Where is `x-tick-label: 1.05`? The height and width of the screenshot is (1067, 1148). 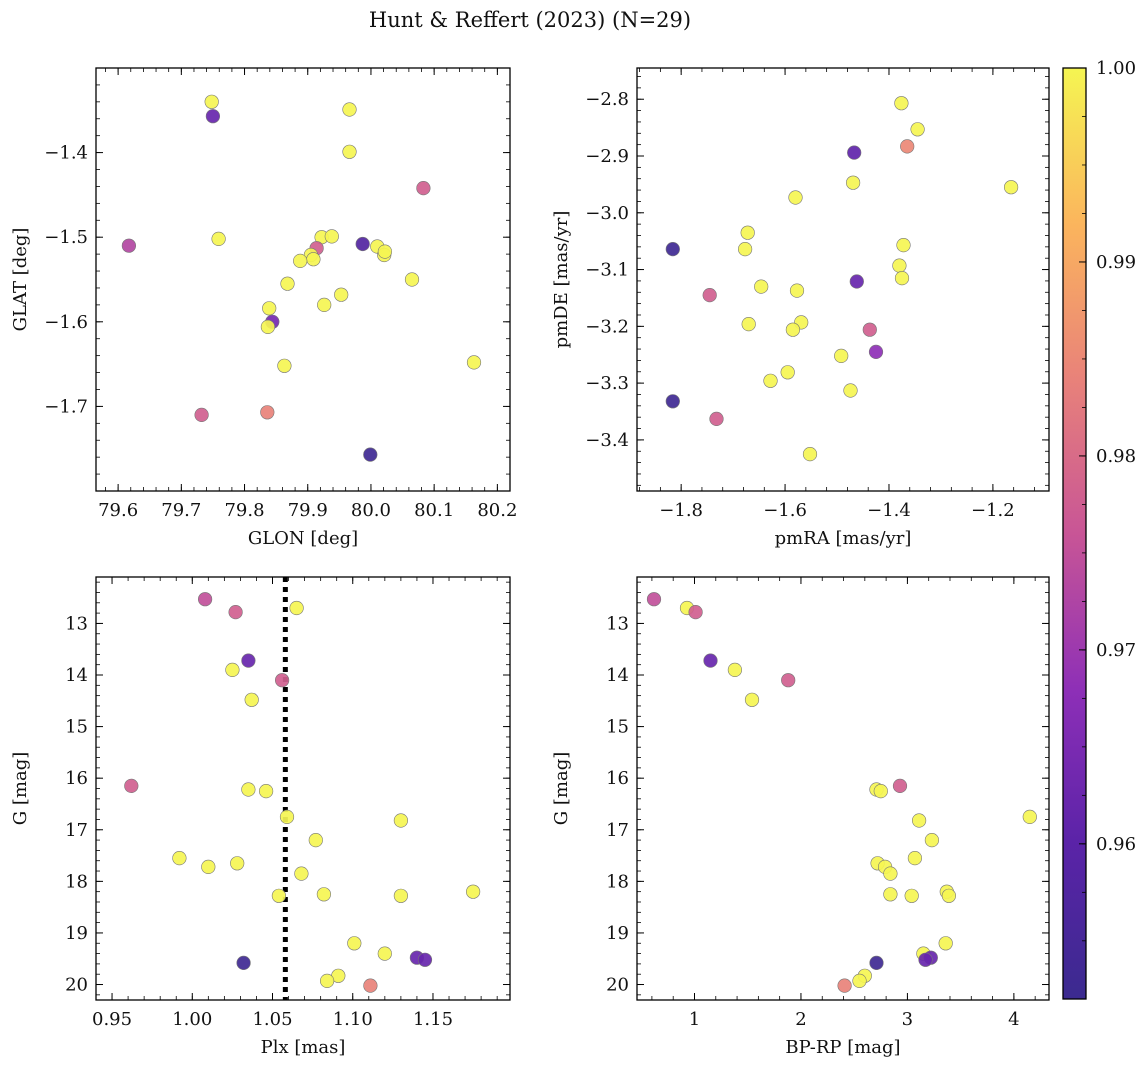 x-tick-label: 1.05 is located at coordinates (272, 1019).